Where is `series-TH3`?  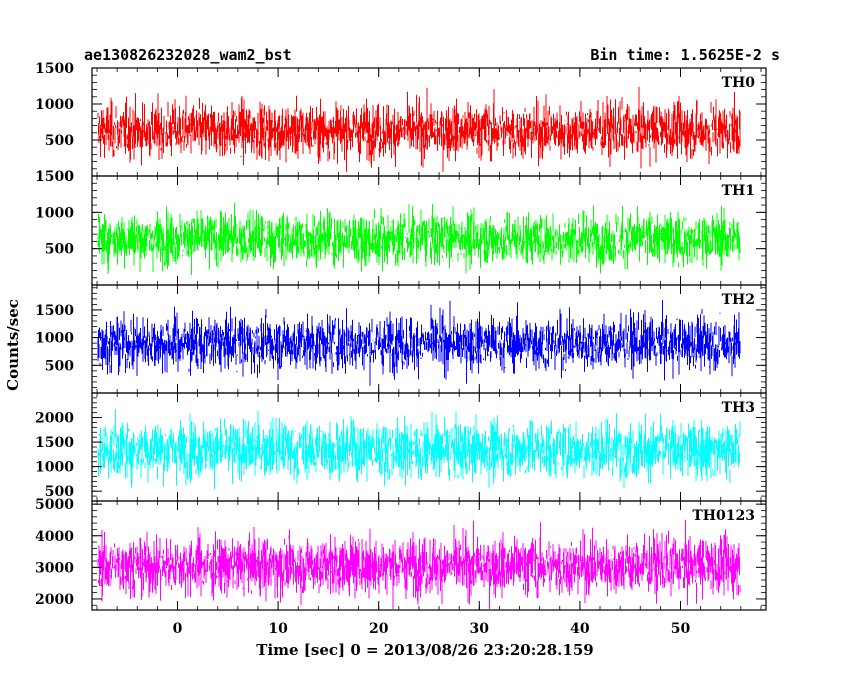
series-TH3 is located at coordinates (419, 449).